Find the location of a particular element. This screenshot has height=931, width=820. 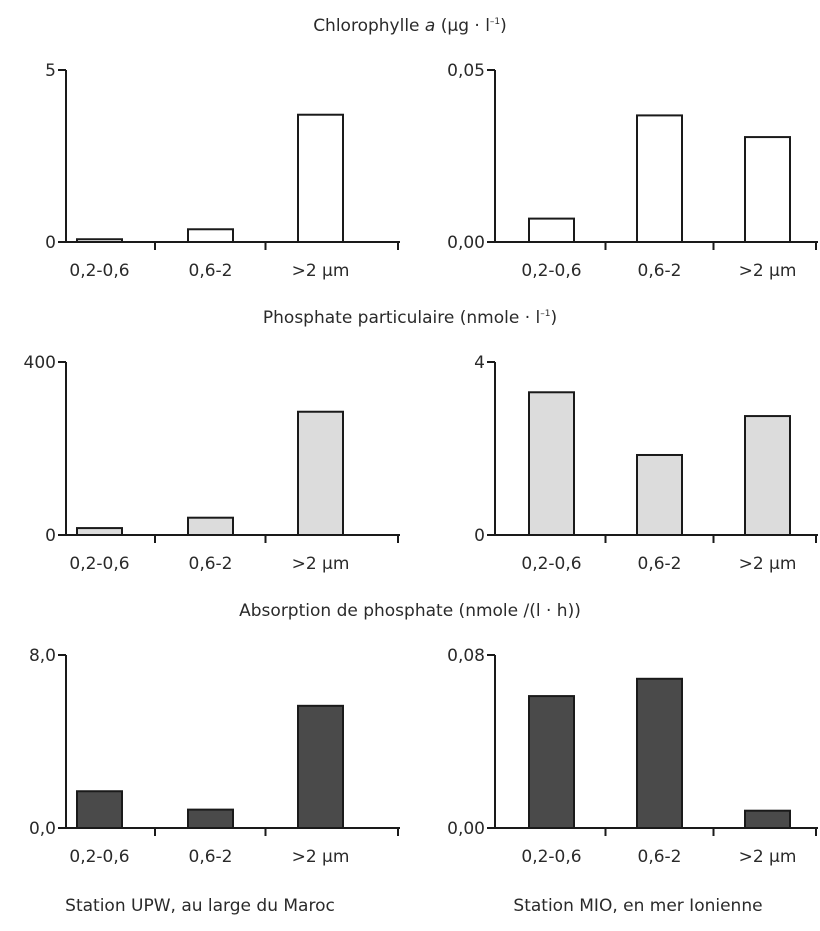

chlorophylle-mio-y-tick-label-1: 0,00 is located at coordinates (466, 243).